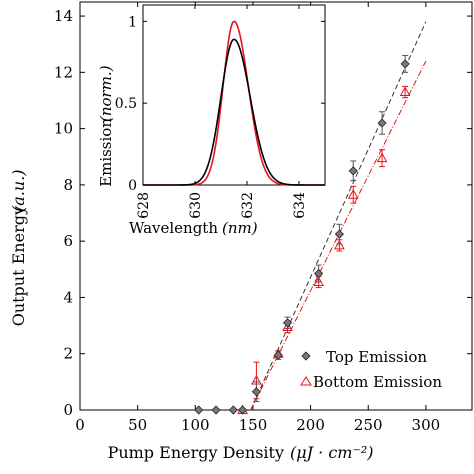  I want to click on x-tick-label: 250, so click(368, 425).